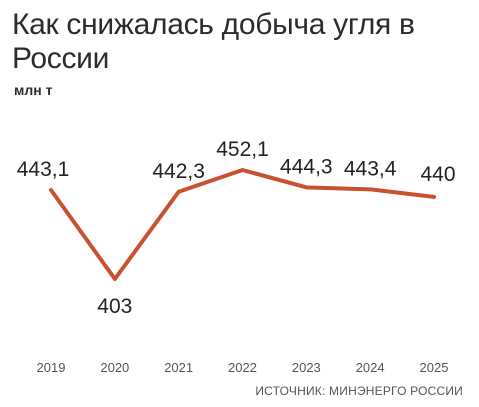 This screenshot has height=407, width=479. What do you see at coordinates (178, 367) in the screenshot?
I see `x-tick-label: 2021` at bounding box center [178, 367].